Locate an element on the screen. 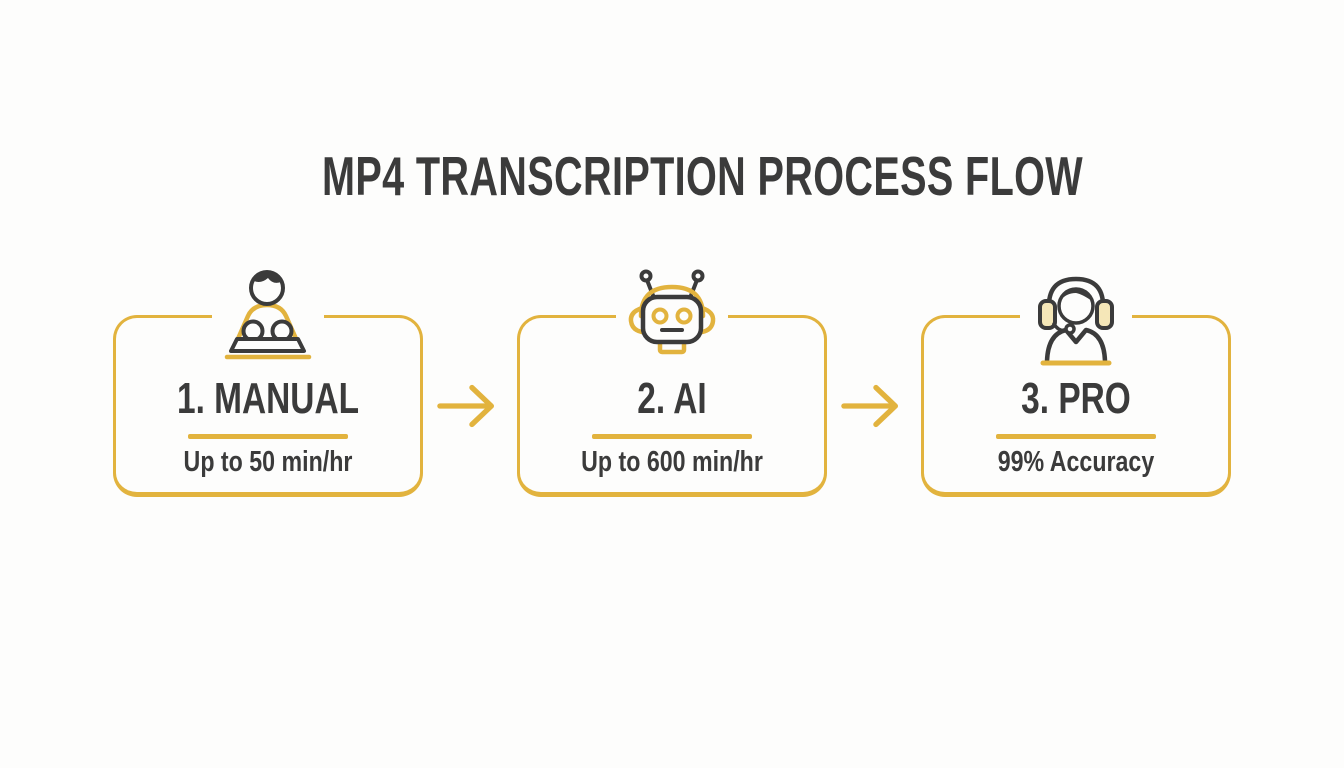  page-title-text: MP4 TRANSCRIPTION PROCESS FLOW is located at coordinates (702, 176).